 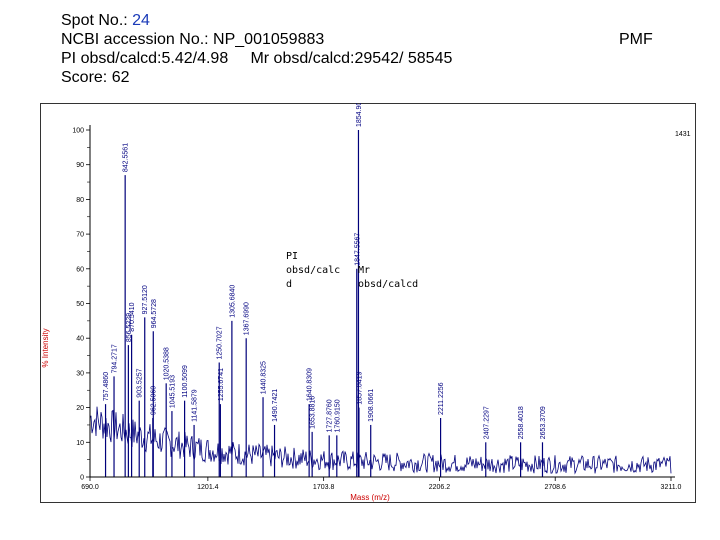 What do you see at coordinates (441, 398) in the screenshot?
I see `peak-label: 2211.2256` at bounding box center [441, 398].